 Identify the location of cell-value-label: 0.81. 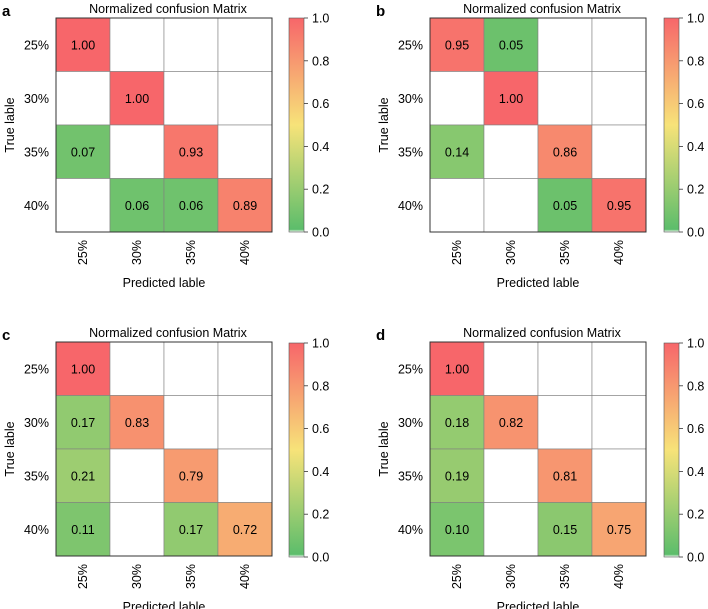
(565, 476).